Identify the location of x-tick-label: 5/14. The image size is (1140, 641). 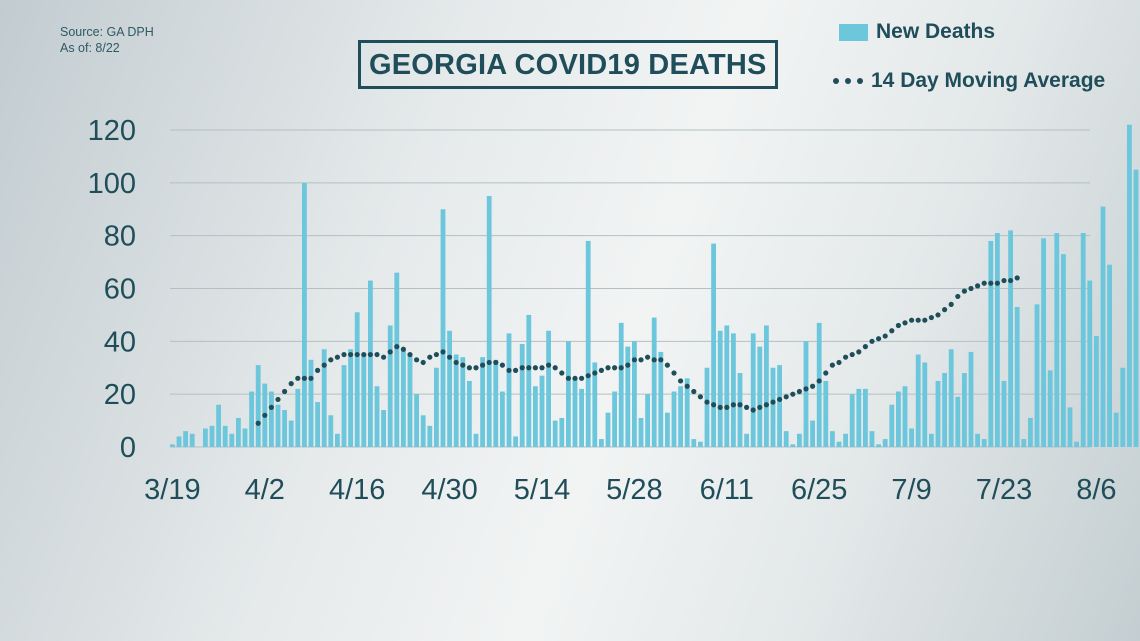
(542, 490).